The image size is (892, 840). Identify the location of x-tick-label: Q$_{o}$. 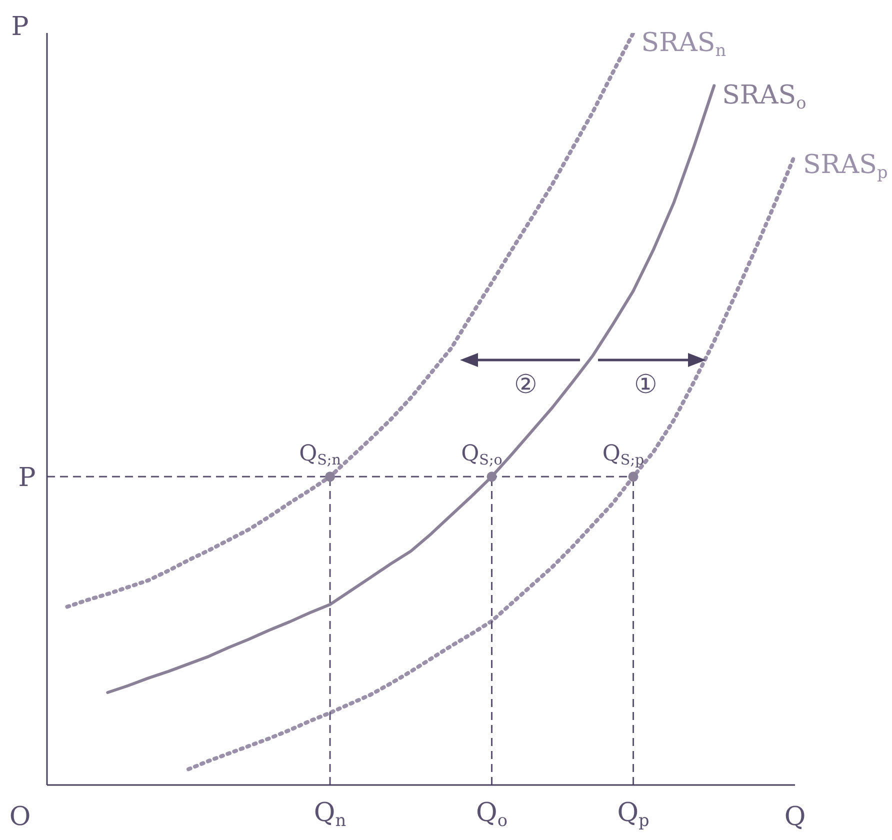
(492, 814).